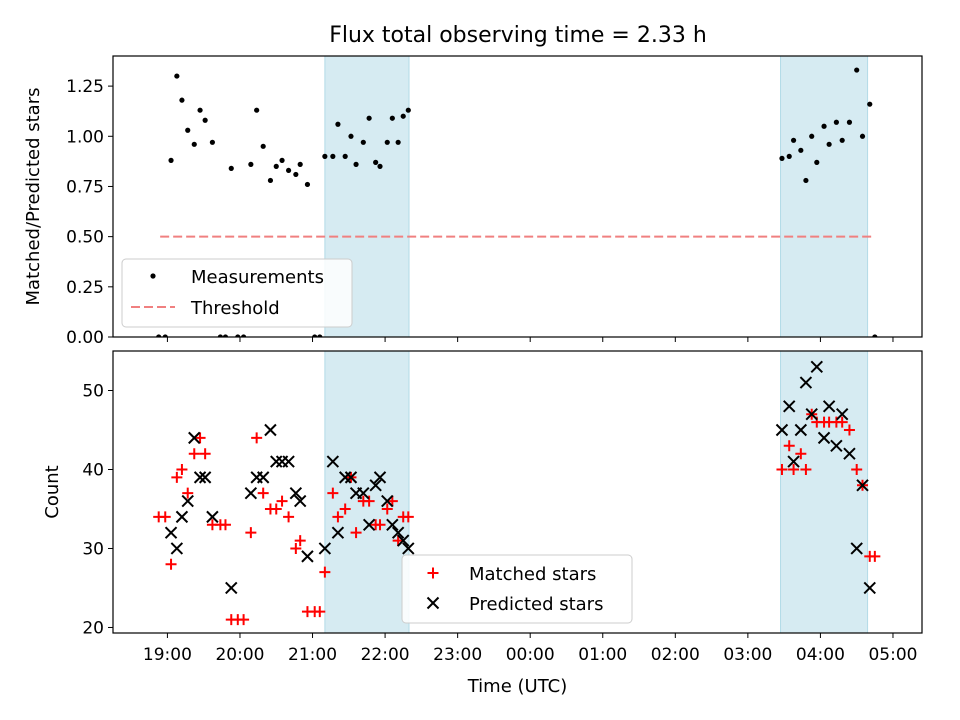 The width and height of the screenshot is (960, 720). I want to click on legend-x-marker, so click(433, 603).